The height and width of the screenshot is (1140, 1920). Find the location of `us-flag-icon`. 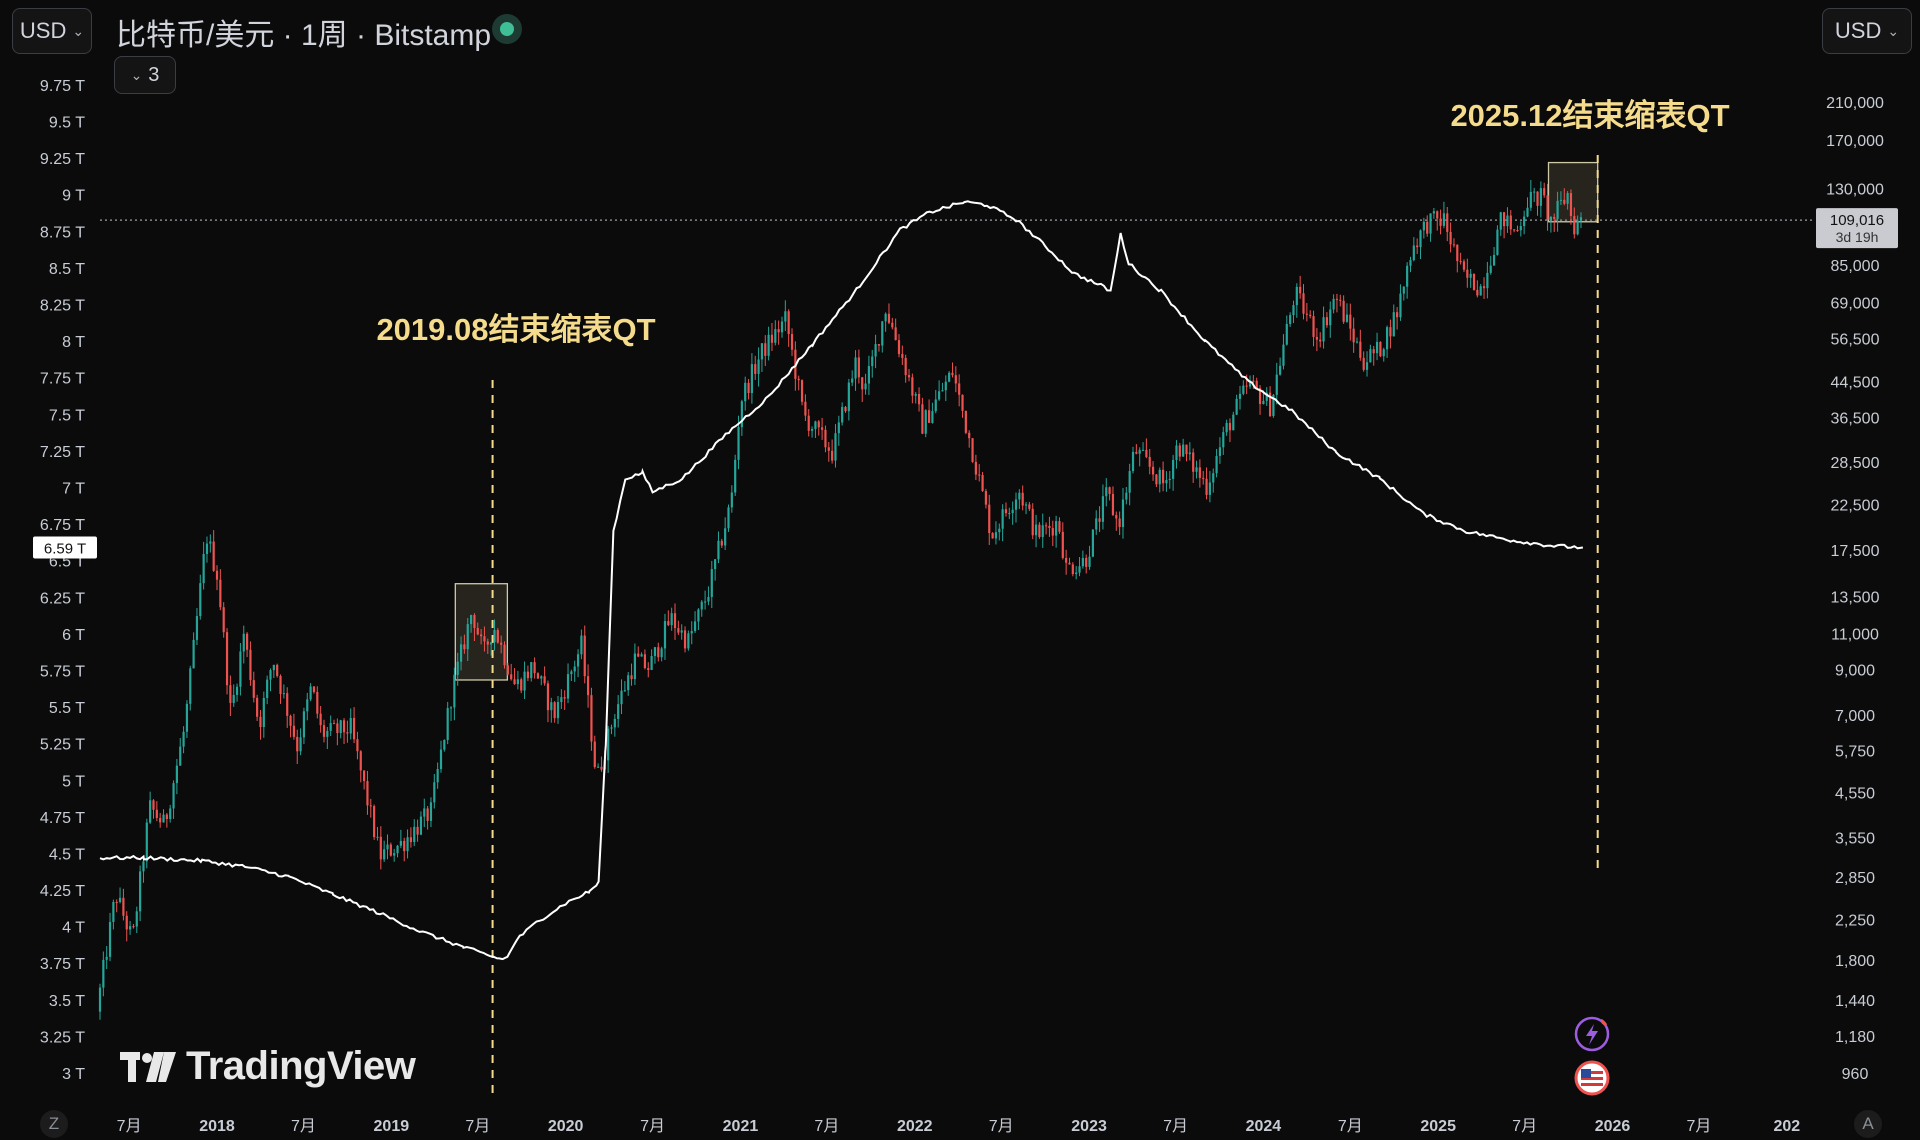

us-flag-icon is located at coordinates (1592, 1078).